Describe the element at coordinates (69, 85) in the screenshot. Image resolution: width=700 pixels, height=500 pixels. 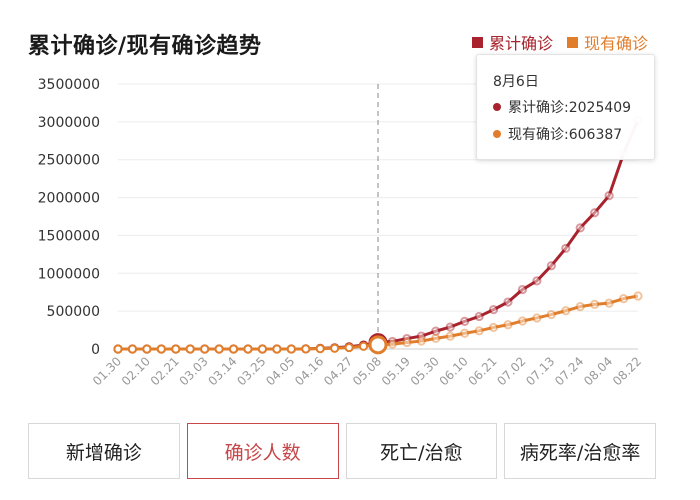
I see `y-tick-label: 3500000` at that location.